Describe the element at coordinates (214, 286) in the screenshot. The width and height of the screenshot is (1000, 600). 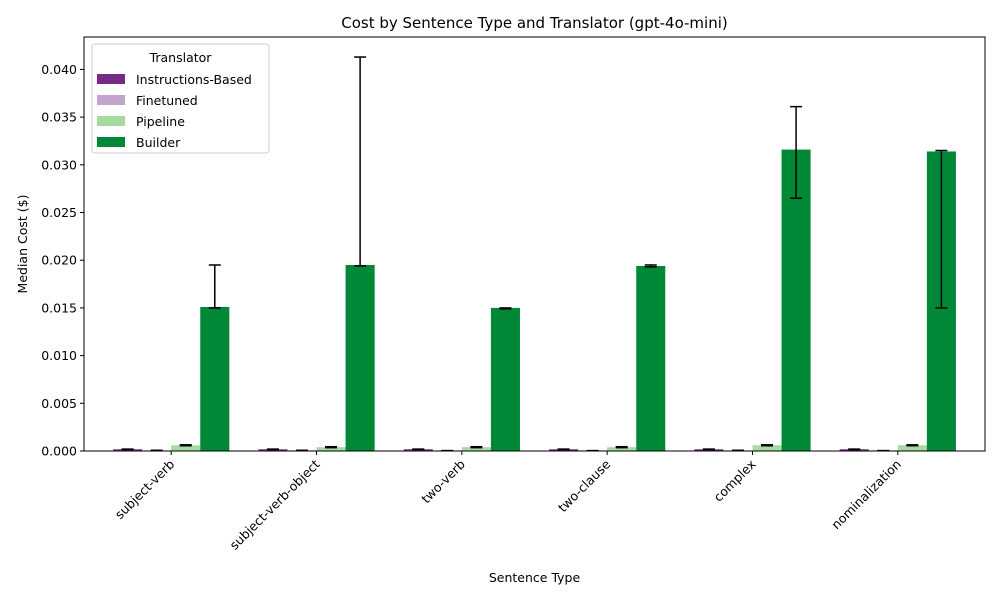
I see `error-bar-builder-subject-verb` at that location.